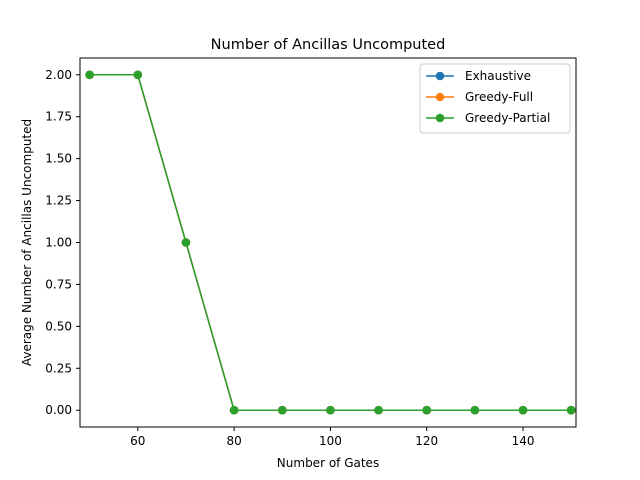  I want to click on y-tick-label: 1.00, so click(58, 243).